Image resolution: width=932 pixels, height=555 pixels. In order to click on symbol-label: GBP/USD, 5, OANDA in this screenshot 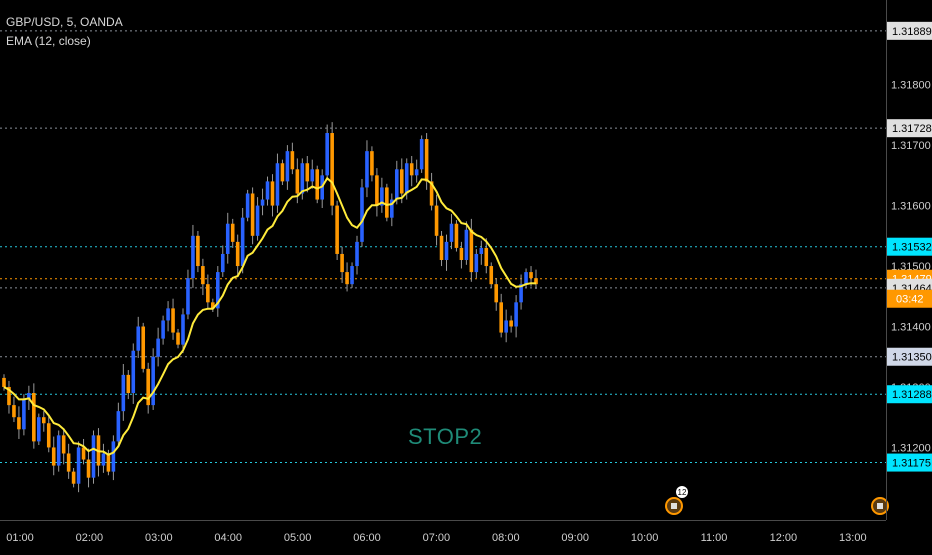, I will do `click(64, 22)`.